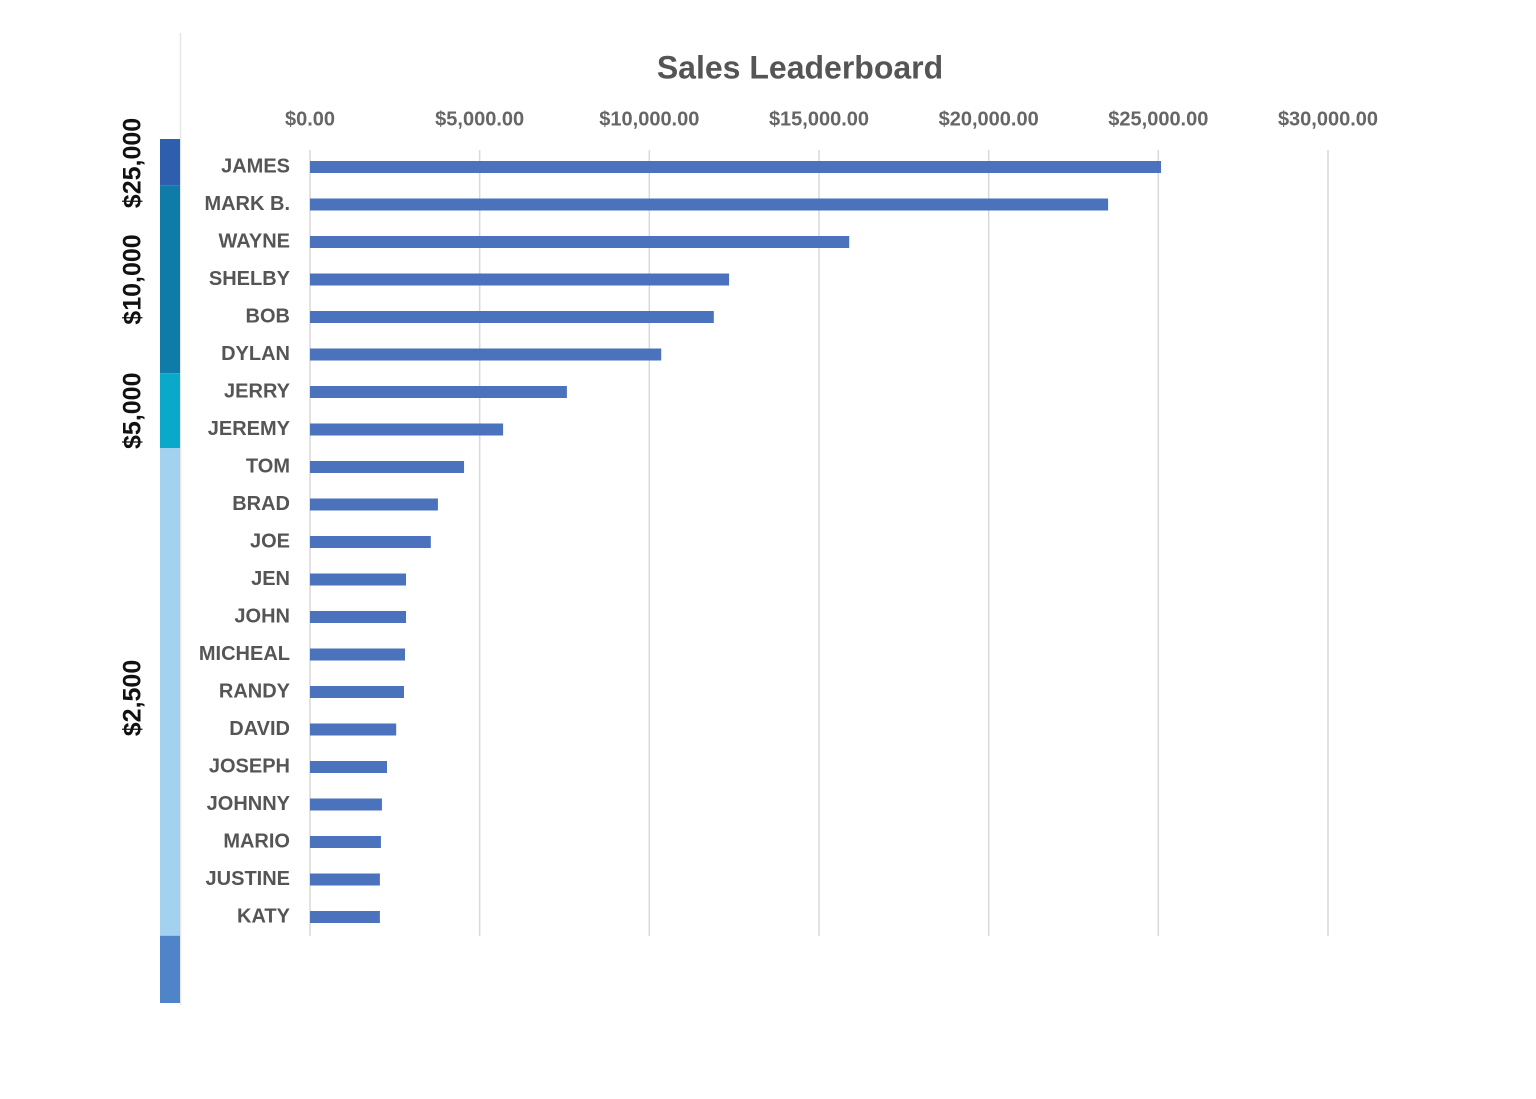 The image size is (1536, 1099). I want to click on x-tick-label: $15,000.00, so click(819, 119).